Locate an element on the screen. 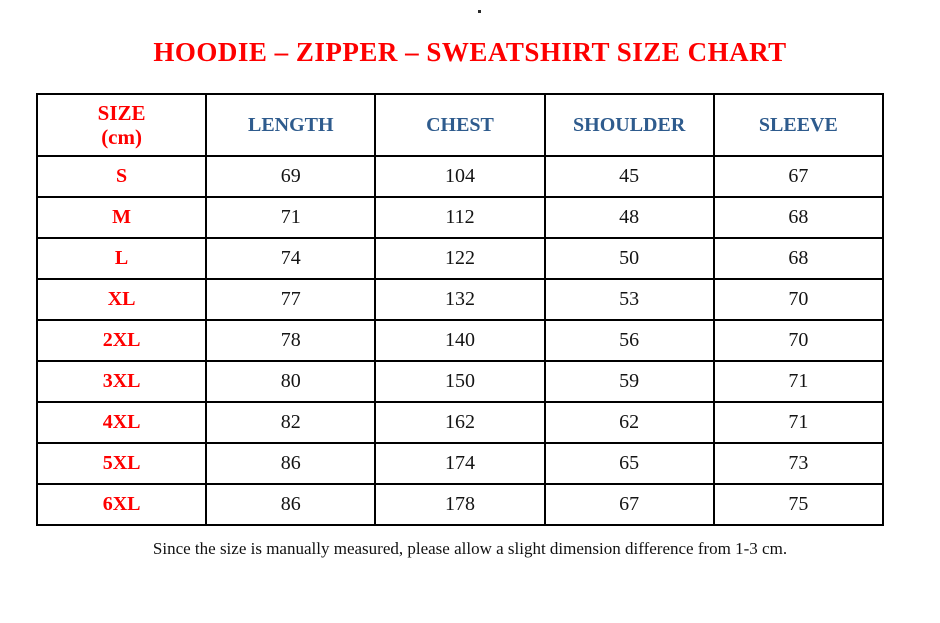  table-cell: 150 is located at coordinates (460, 381).